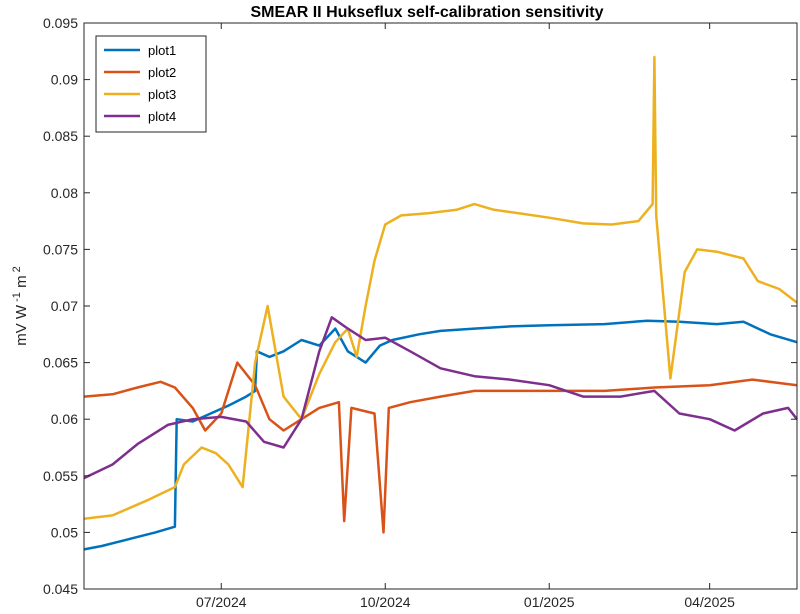 Image resolution: width=800 pixels, height=614 pixels. Describe the element at coordinates (60, 249) in the screenshot. I see `y-tick-label: 0.075` at that location.